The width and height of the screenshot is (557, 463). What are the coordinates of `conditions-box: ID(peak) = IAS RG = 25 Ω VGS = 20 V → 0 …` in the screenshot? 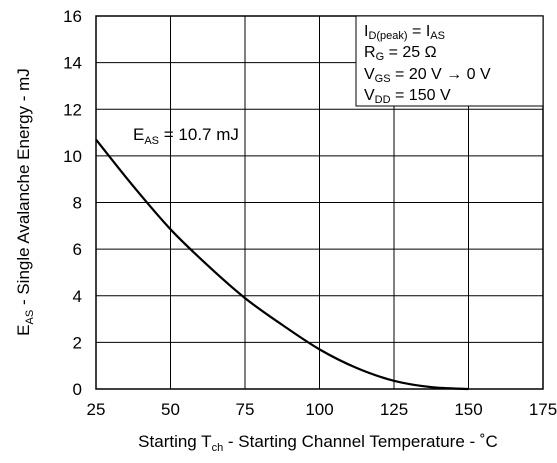 It's located at (449, 61).